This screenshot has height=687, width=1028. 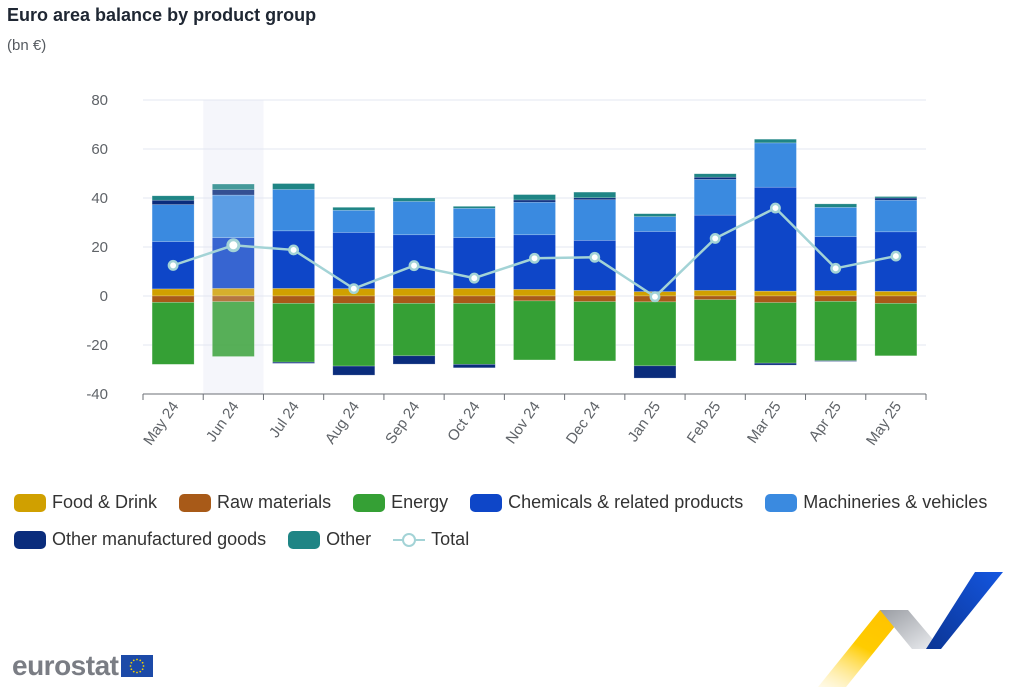 I want to click on legend-item-food-drink: Food & Drink, so click(x=85, y=502).